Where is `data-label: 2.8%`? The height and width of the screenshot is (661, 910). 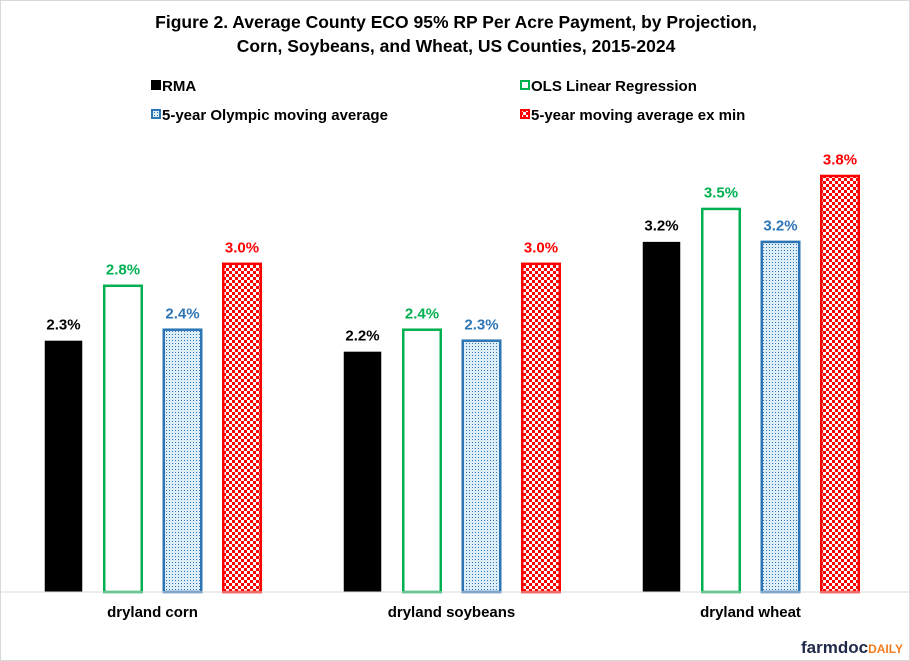 data-label: 2.8% is located at coordinates (123, 270).